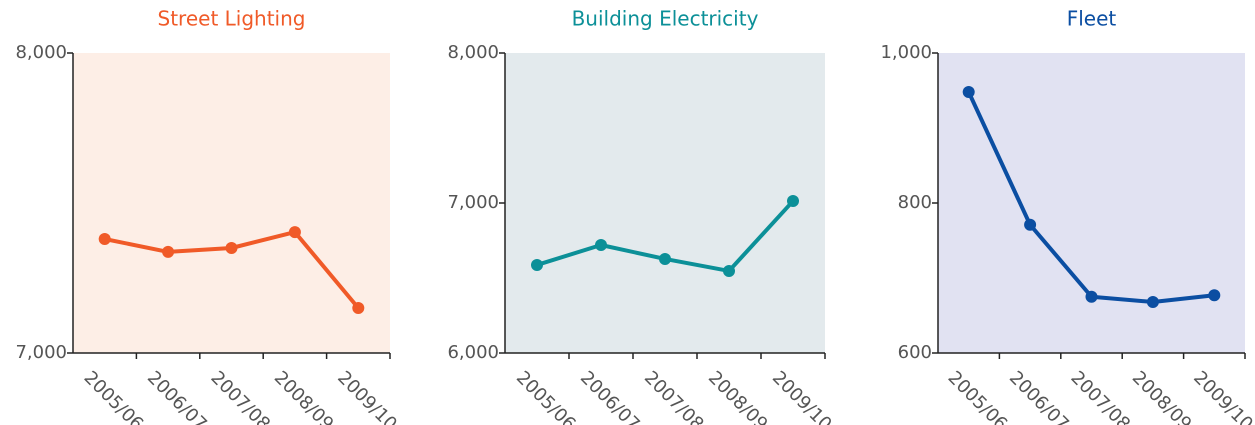 This screenshot has height=425, width=1255. I want to click on y-tick-label: 600, so click(915, 352).